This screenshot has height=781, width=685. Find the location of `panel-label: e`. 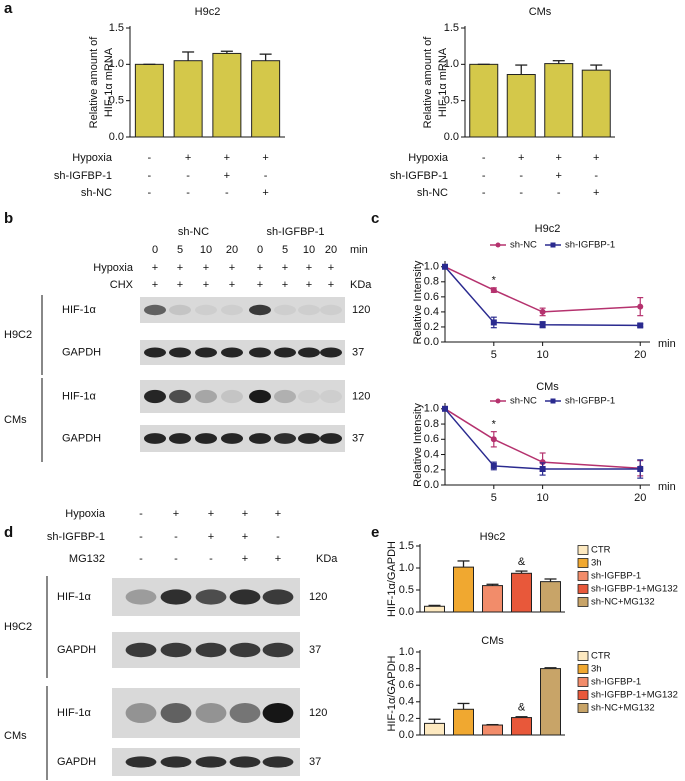

panel-label: e is located at coordinates (375, 532).